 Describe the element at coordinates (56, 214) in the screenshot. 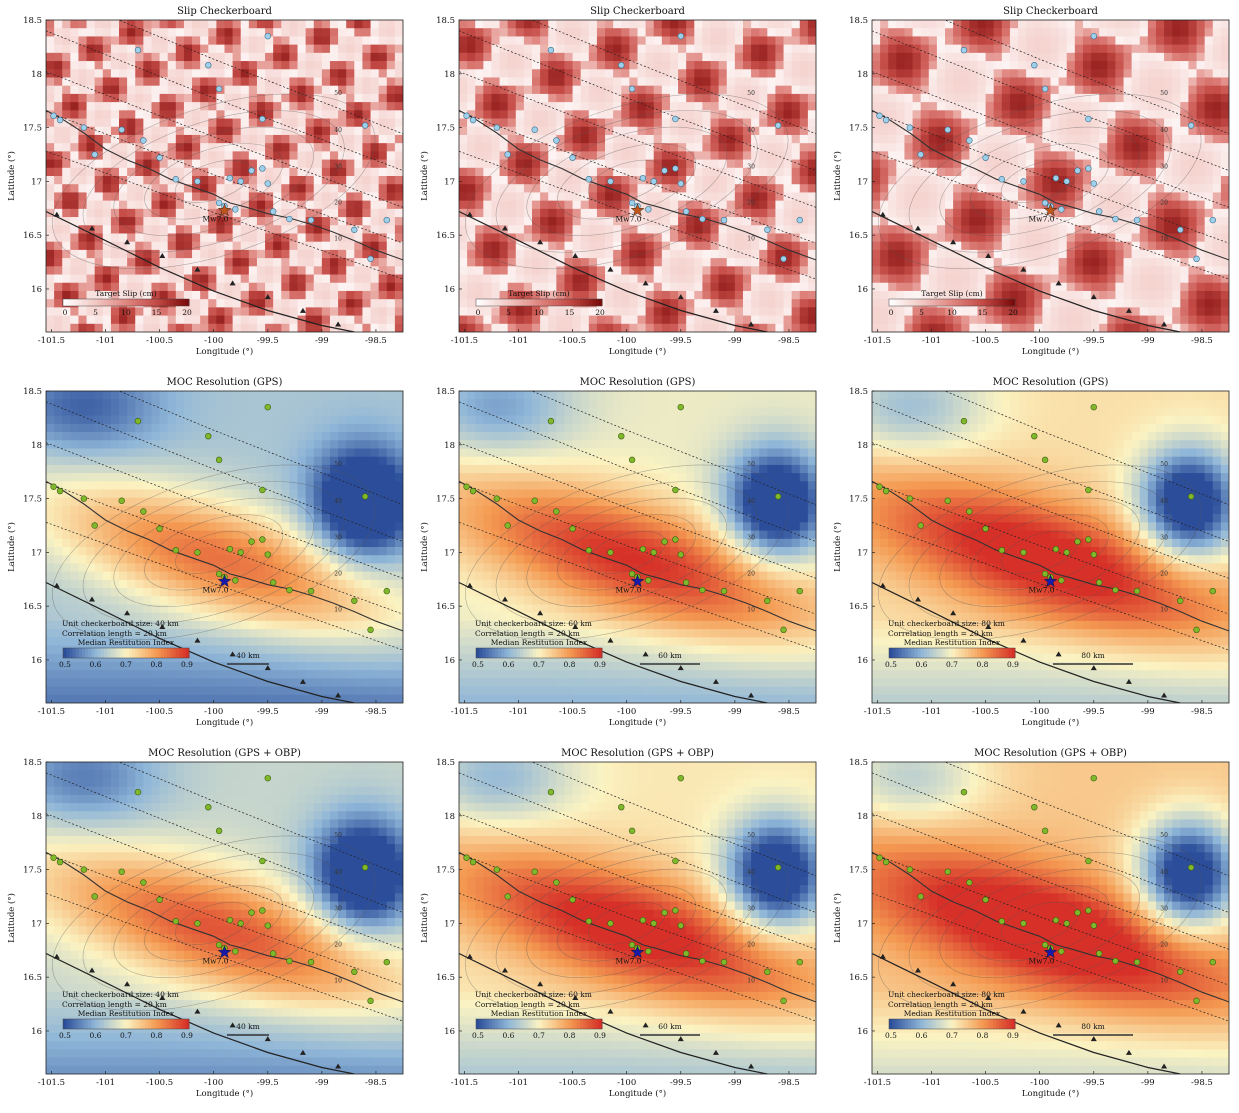

I see `trench-tooth` at that location.